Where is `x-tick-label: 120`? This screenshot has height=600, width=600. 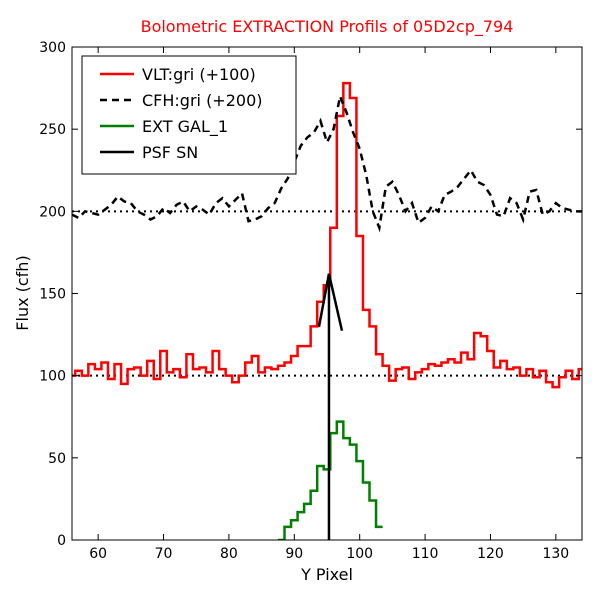
x-tick-label: 120 is located at coordinates (490, 554).